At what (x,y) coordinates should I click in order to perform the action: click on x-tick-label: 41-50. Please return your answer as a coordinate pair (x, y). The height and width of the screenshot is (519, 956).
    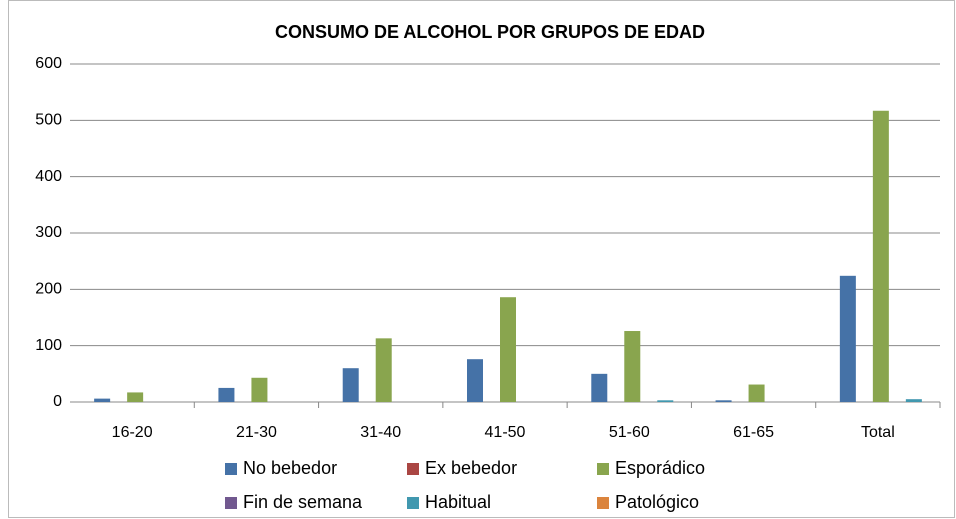
    Looking at the image, I should click on (505, 432).